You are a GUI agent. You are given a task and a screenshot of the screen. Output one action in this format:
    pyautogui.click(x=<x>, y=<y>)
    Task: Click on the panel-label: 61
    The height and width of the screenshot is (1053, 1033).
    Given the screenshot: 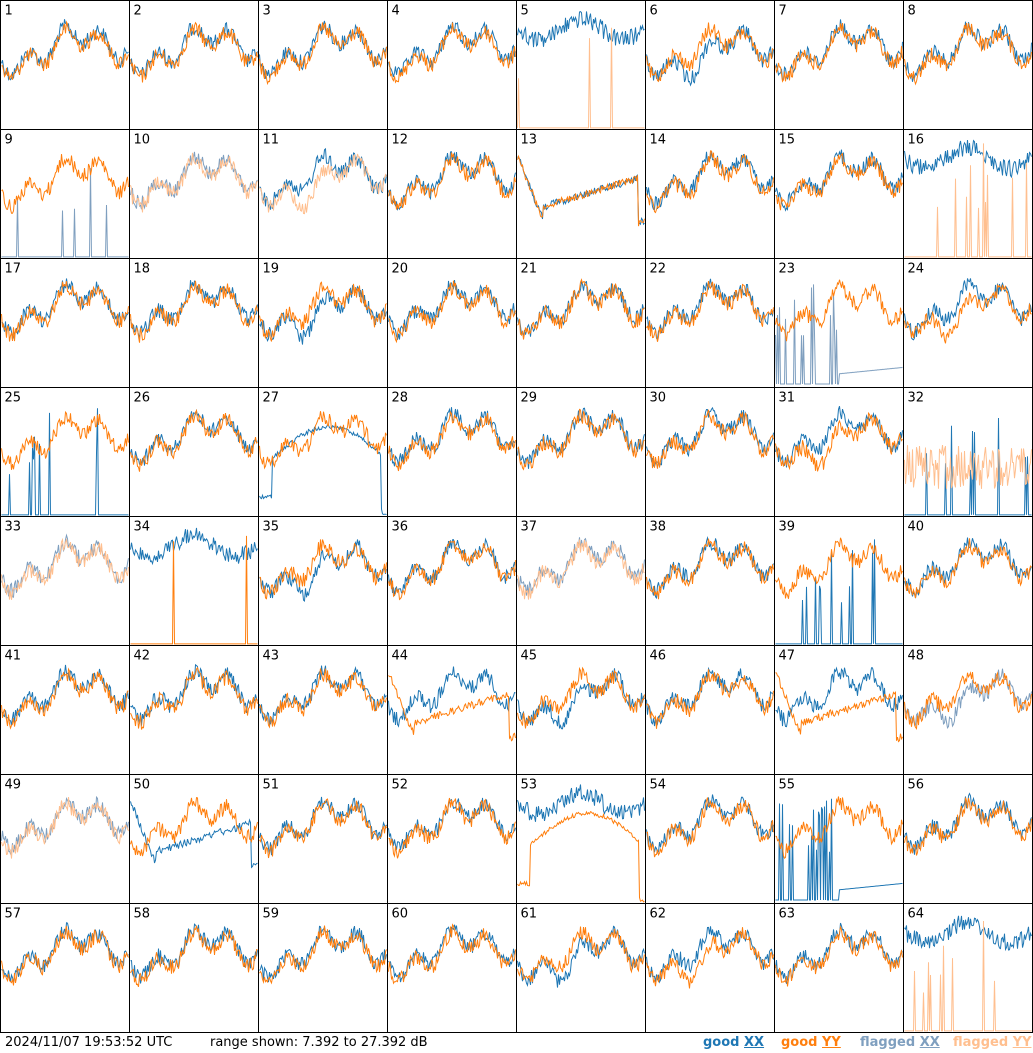 What is the action you would take?
    pyautogui.click(x=529, y=914)
    